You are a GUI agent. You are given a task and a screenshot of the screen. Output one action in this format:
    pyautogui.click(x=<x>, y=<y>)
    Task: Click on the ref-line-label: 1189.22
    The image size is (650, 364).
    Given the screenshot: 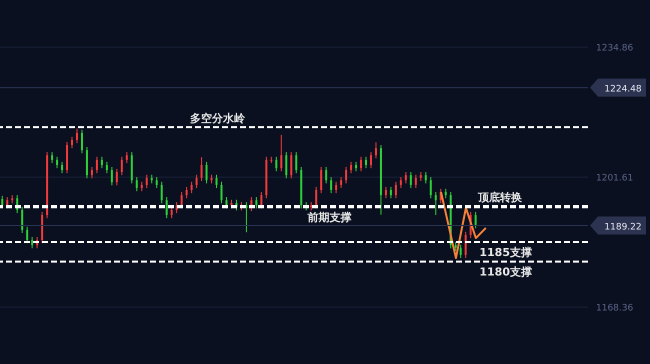 What is the action you would take?
    pyautogui.click(x=623, y=227)
    